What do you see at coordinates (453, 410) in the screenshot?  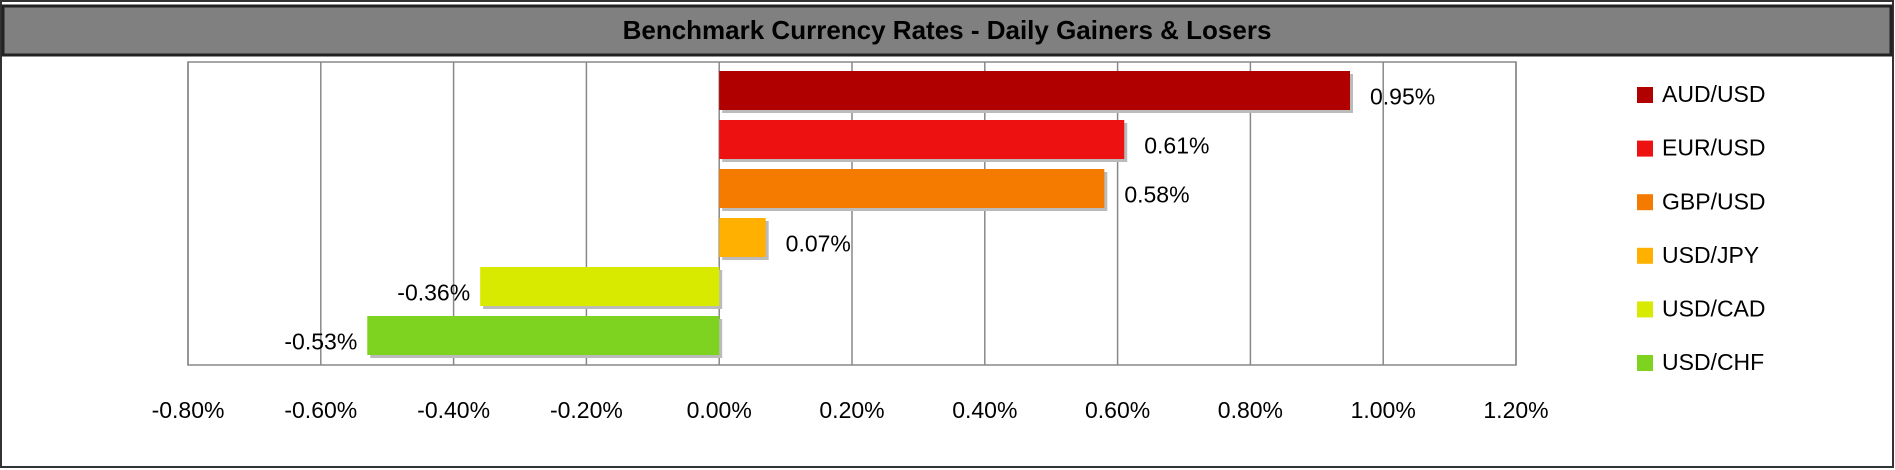 I see `x-tick-label: -0.40%` at bounding box center [453, 410].